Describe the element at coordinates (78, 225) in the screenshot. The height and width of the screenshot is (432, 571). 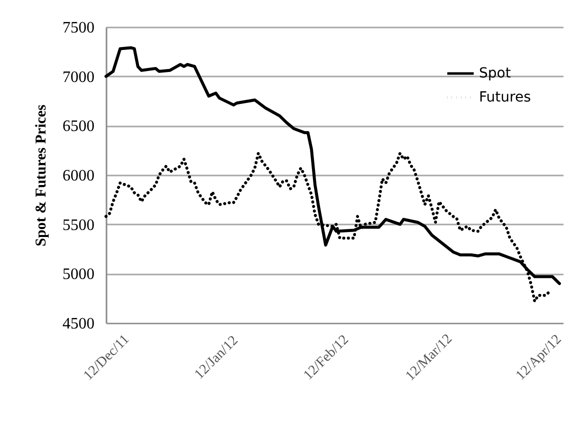
I see `y-tick-label: 5500` at that location.